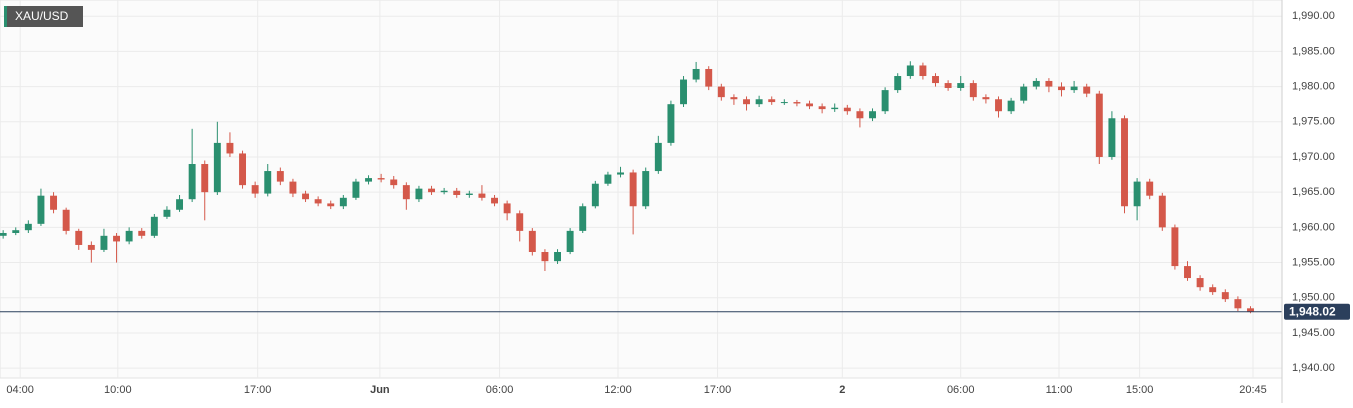 The height and width of the screenshot is (408, 1353). What do you see at coordinates (842, 390) in the screenshot?
I see `x-tick-label: 2` at bounding box center [842, 390].